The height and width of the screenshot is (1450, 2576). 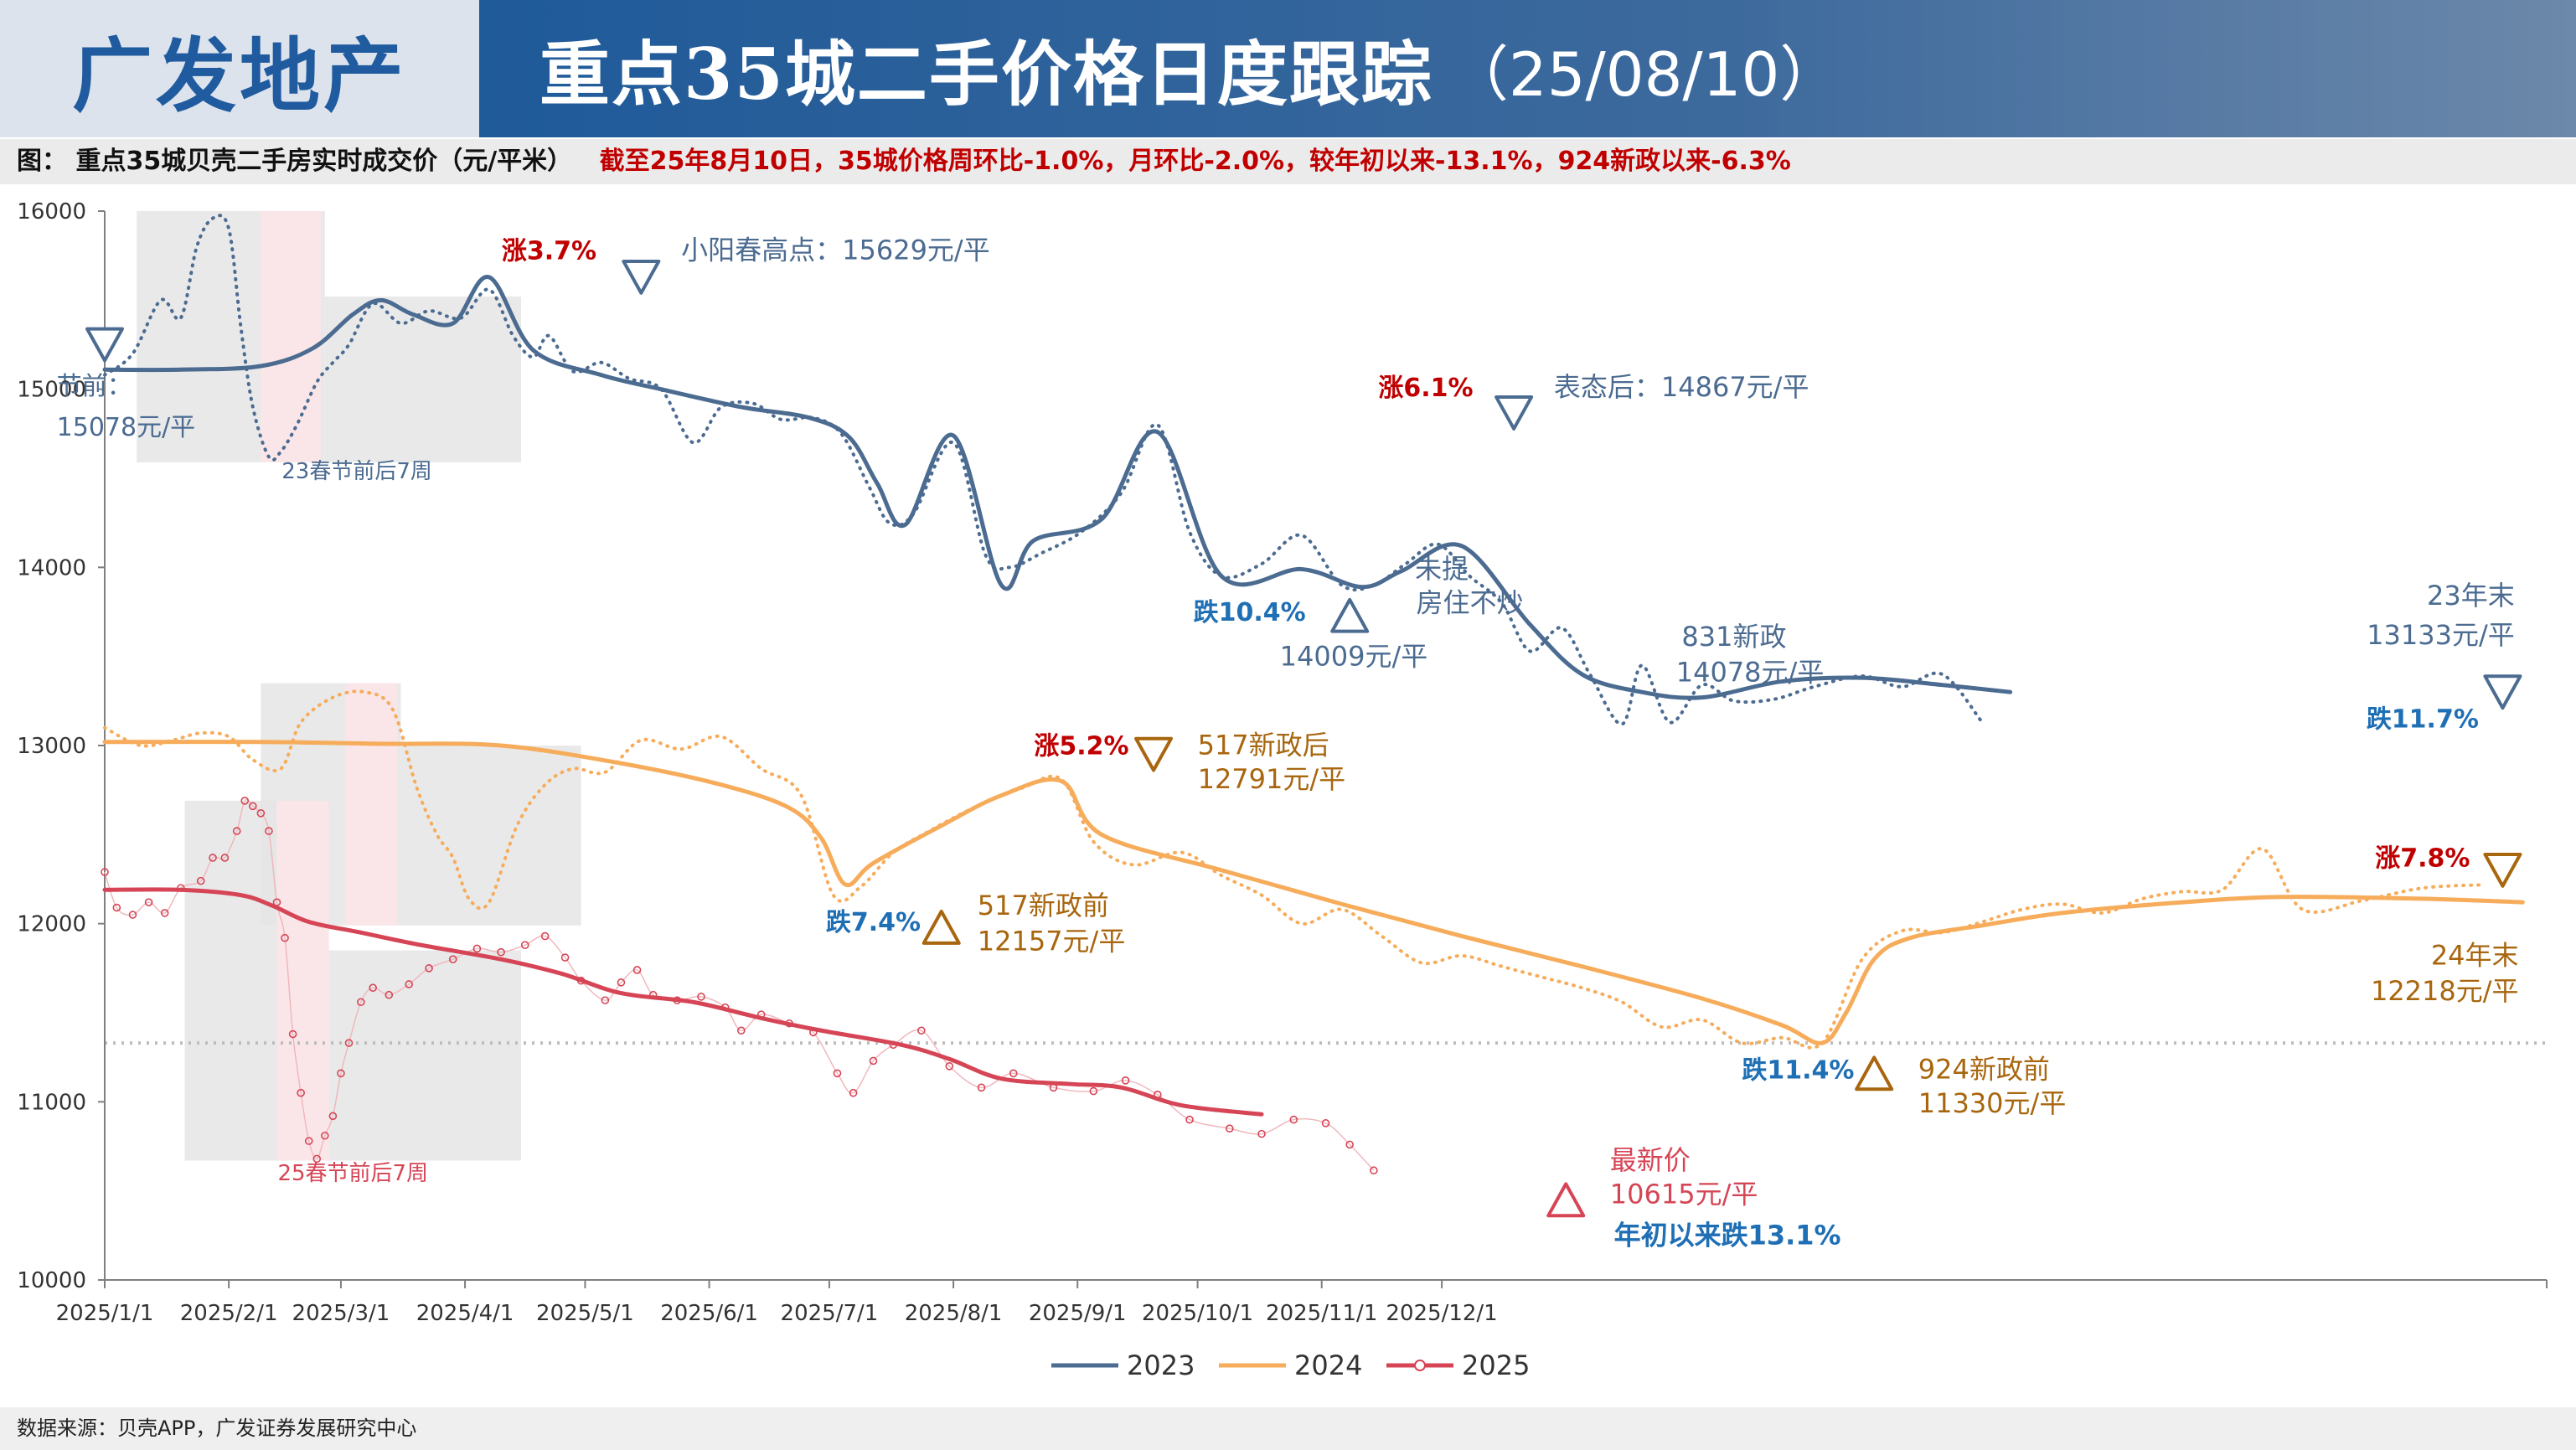 What do you see at coordinates (1290, 1365) in the screenshot?
I see `legend-items: 2023 2024 2025` at bounding box center [1290, 1365].